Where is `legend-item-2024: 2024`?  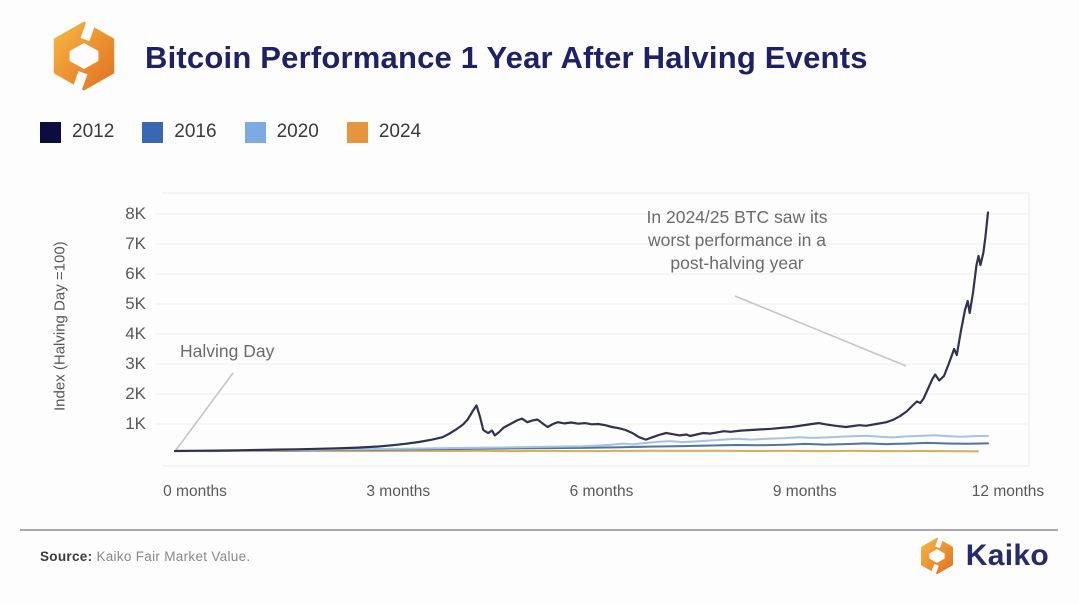 legend-item-2024: 2024 is located at coordinates (384, 132).